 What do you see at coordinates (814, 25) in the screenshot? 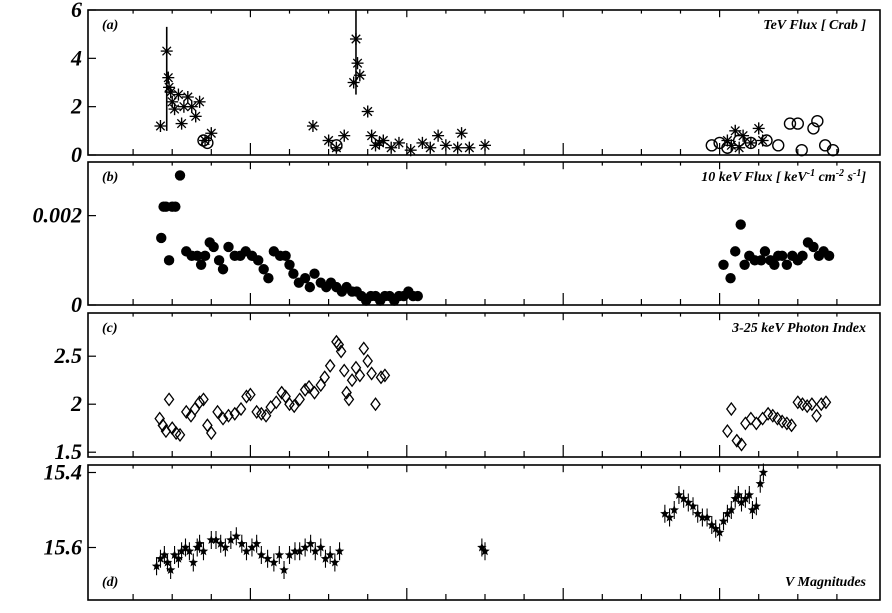
I see `panel-title: TeV Flux [ Crab ]` at bounding box center [814, 25].